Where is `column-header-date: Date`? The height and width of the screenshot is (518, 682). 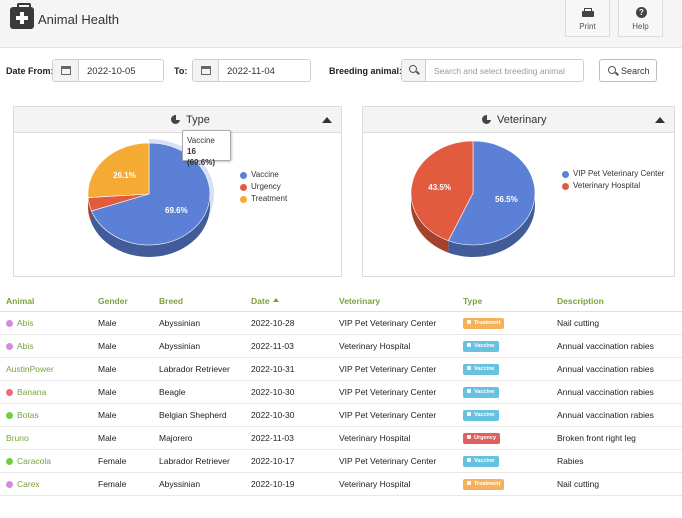 column-header-date: Date is located at coordinates (289, 301).